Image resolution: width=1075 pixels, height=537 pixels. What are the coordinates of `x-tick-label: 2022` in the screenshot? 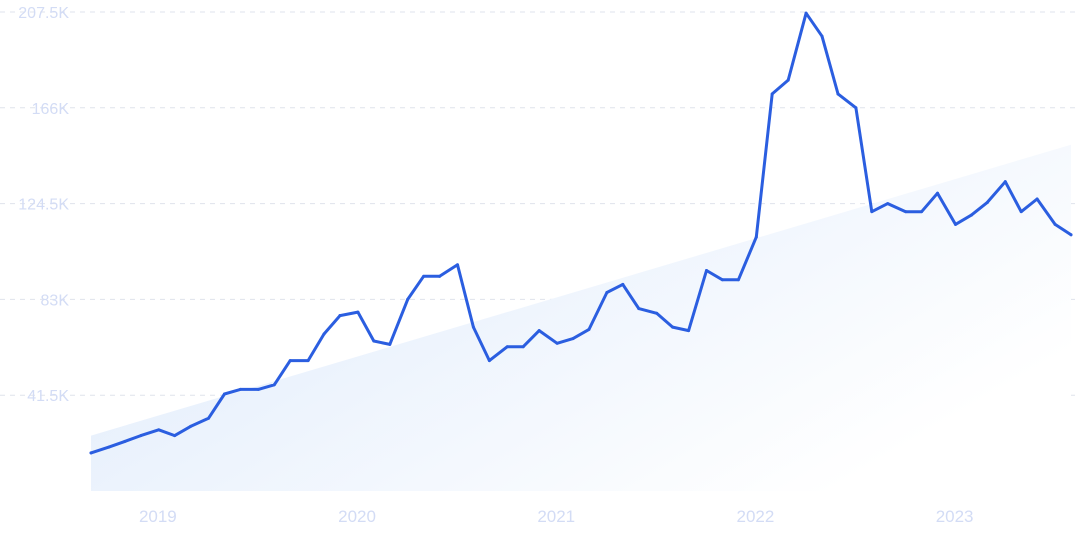 It's located at (756, 516).